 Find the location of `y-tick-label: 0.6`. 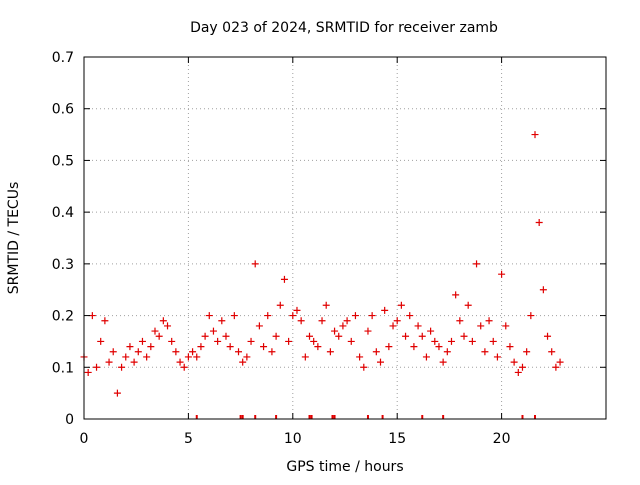

y-tick-label: 0.6 is located at coordinates (63, 110).